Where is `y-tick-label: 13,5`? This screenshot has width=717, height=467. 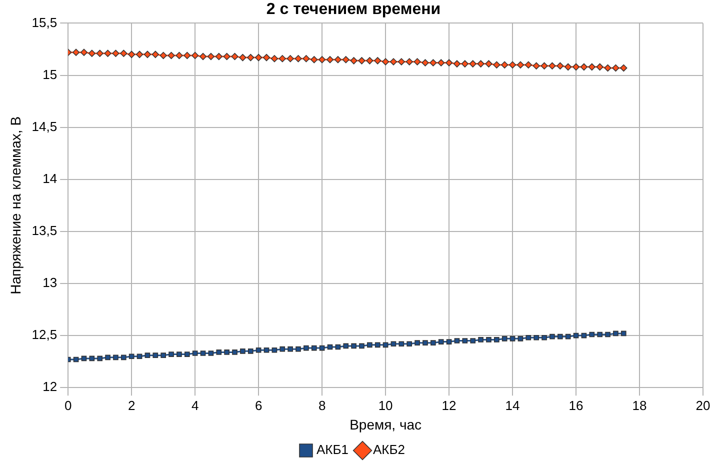
y-tick-label: 13,5 is located at coordinates (45, 230).